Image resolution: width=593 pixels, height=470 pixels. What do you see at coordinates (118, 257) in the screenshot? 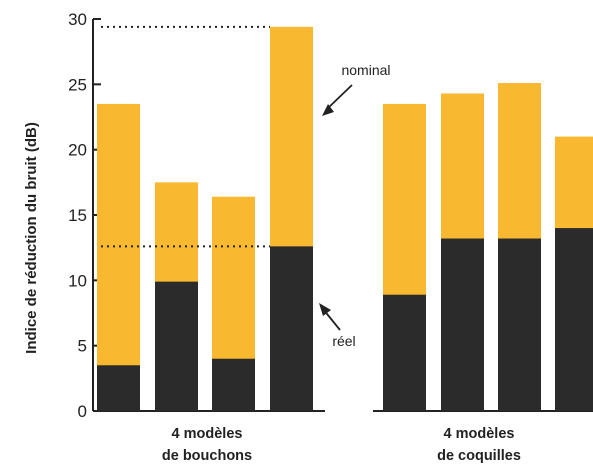
I see `bar-nominal` at bounding box center [118, 257].